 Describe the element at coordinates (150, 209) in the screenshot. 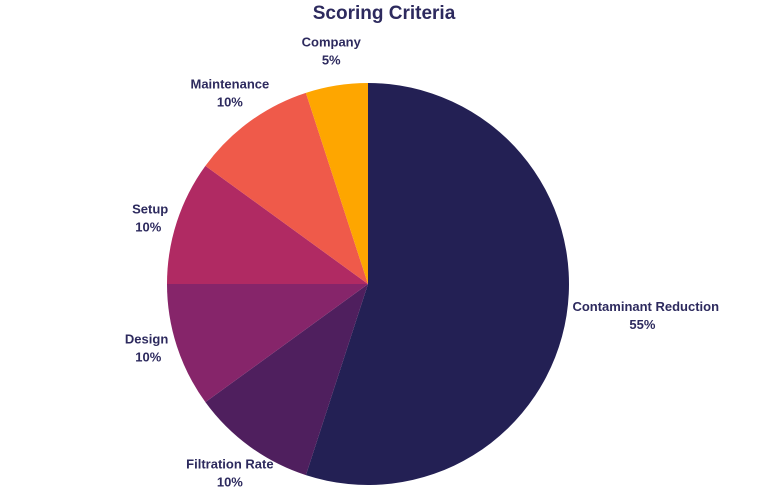

I see `slice-label: Setup` at that location.